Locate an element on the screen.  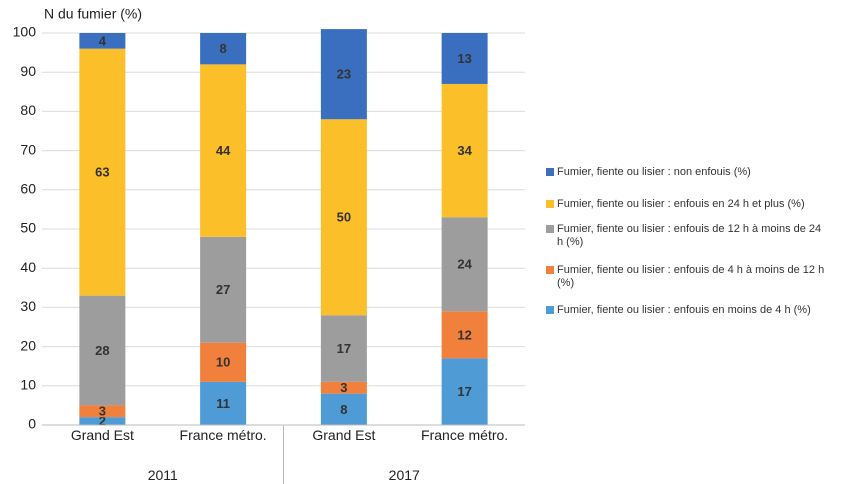
data-label: 44 is located at coordinates (223, 150).